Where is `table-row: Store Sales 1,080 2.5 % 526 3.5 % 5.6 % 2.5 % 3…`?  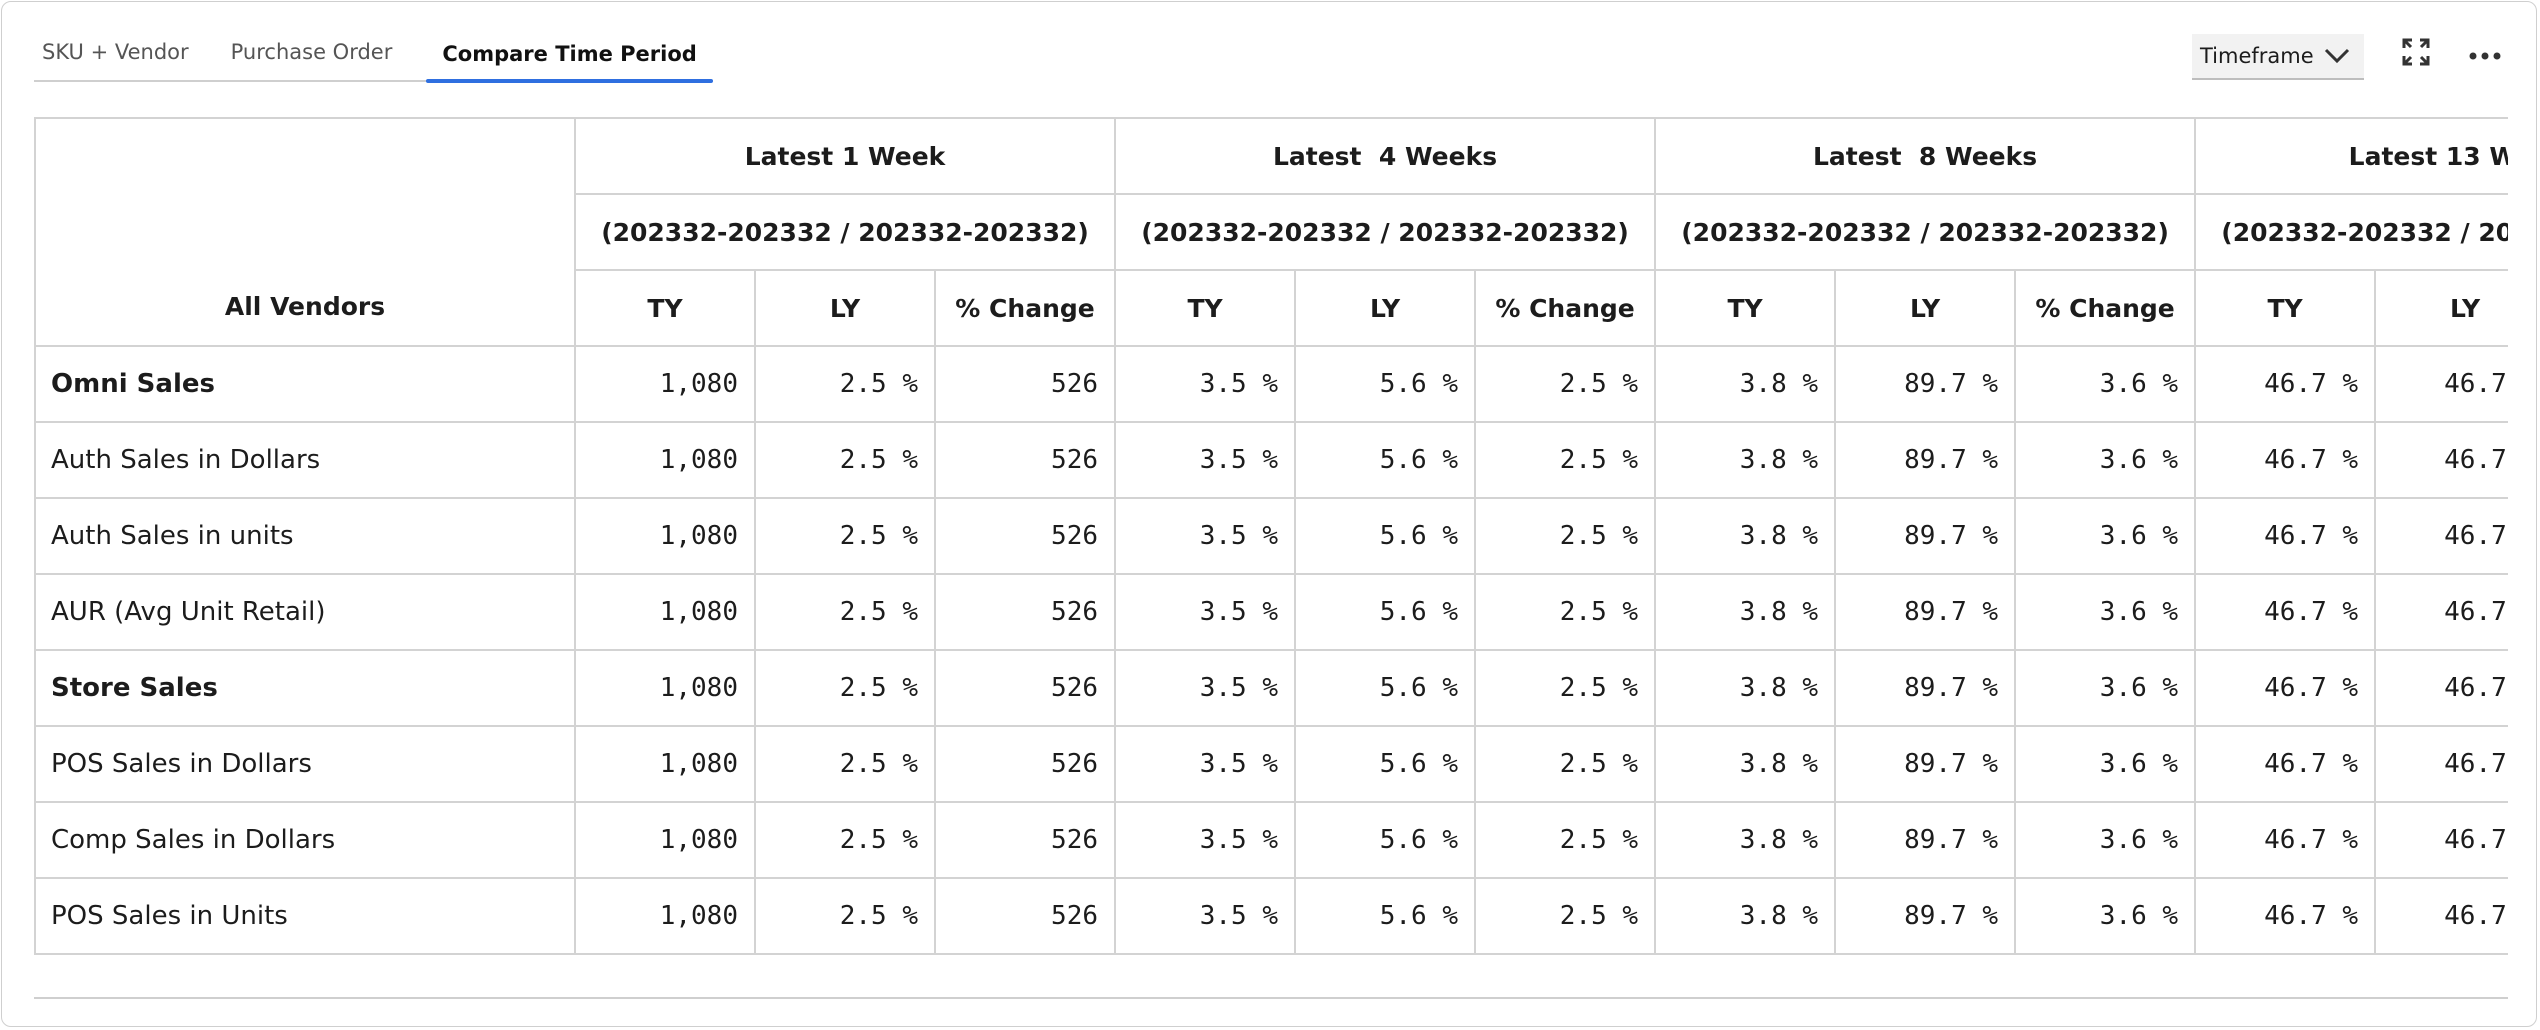 table-row: Store Sales 1,080 2.5 % 526 3.5 % 5.6 % 2.5 % 3… is located at coordinates (1271, 688).